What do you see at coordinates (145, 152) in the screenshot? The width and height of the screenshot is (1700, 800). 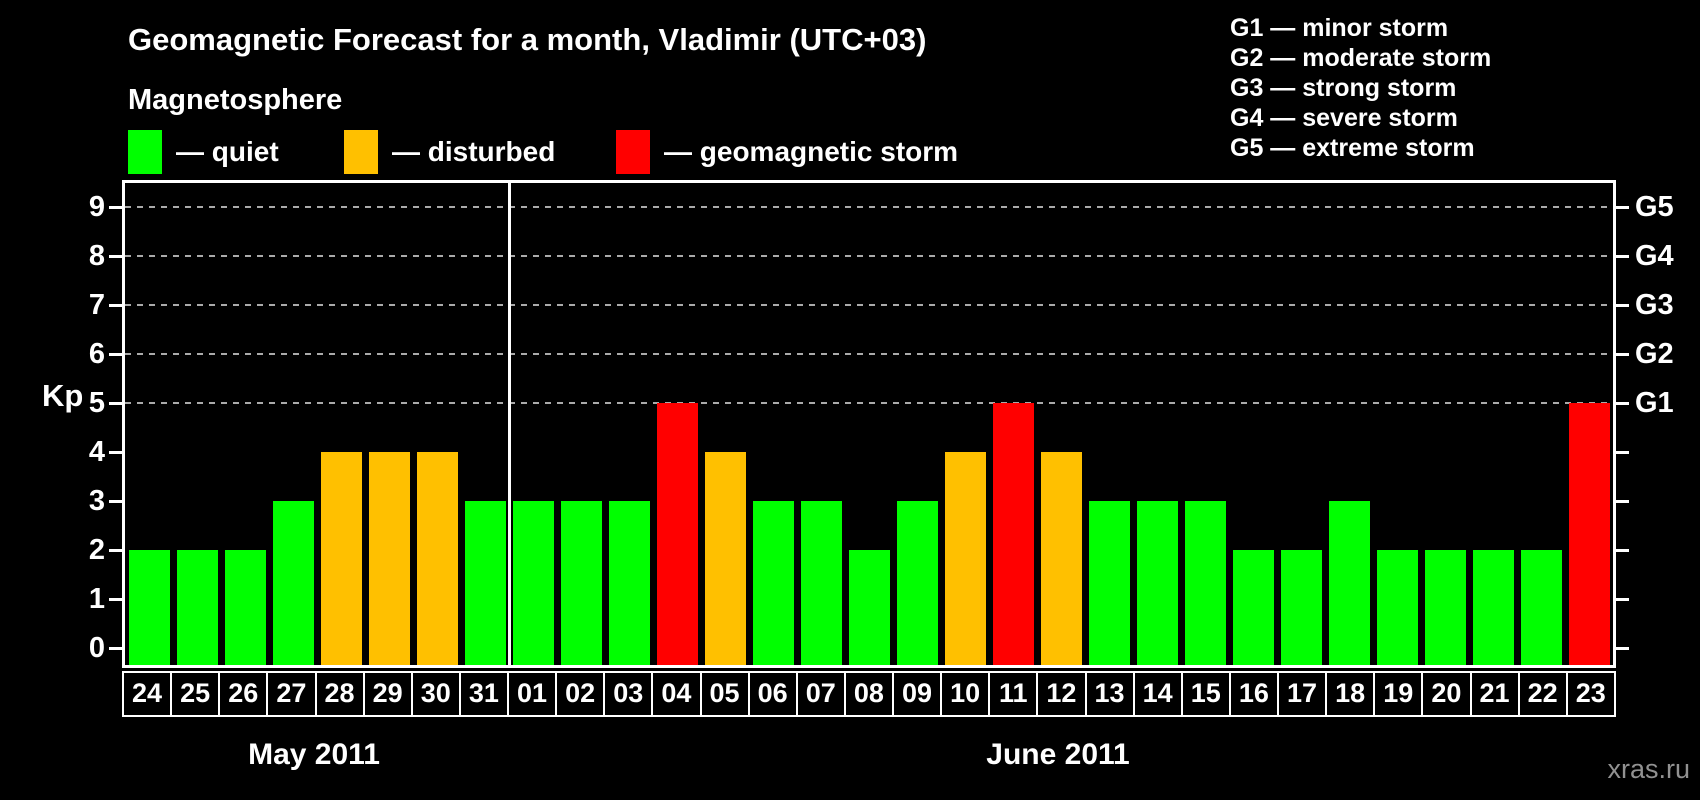 I see `quiet-swatch` at bounding box center [145, 152].